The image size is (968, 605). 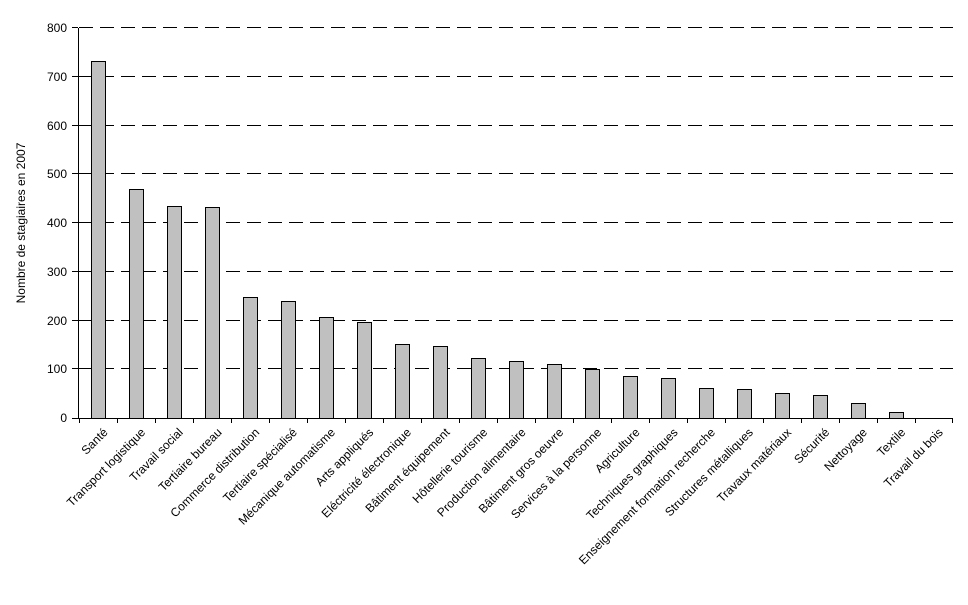 What do you see at coordinates (891, 442) in the screenshot?
I see `x-axis-category-label: Textile` at bounding box center [891, 442].